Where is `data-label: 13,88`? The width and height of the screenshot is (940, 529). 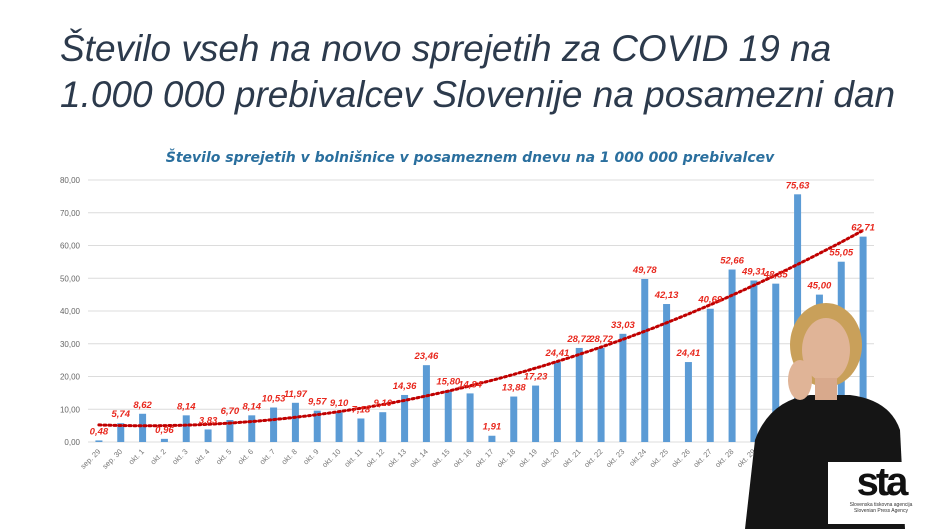
data-label: 13,88 is located at coordinates (514, 388).